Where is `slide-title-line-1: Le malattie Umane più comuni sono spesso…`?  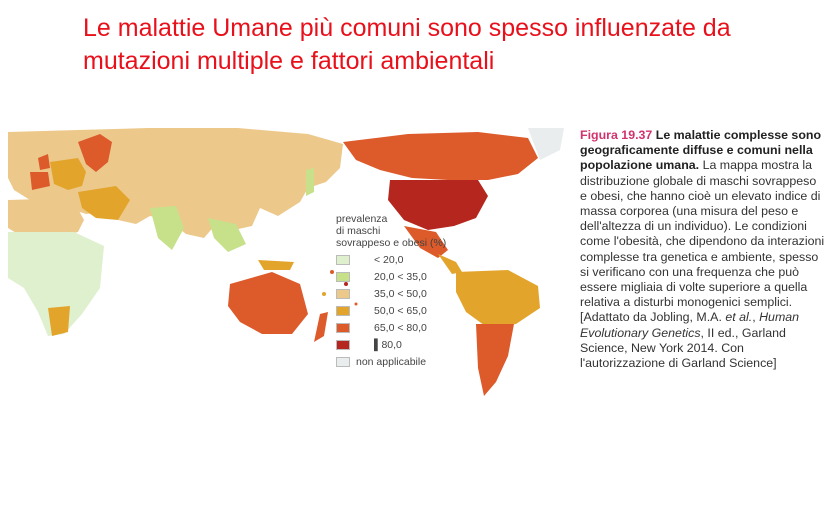
slide-title-line-1: Le malattie Umane più comuni sono spesso… is located at coordinates (407, 28).